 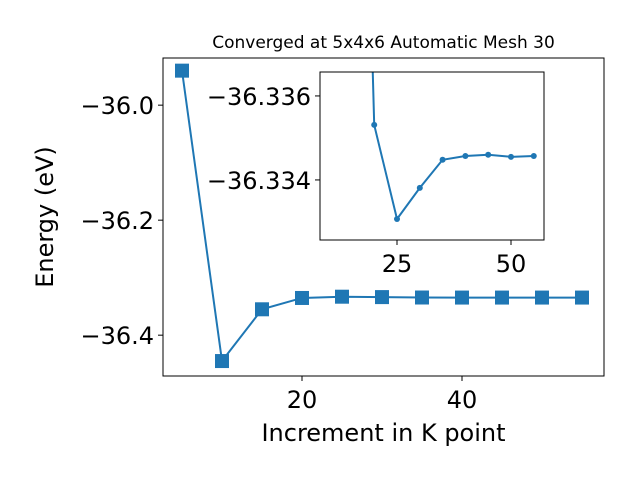 What do you see at coordinates (383, 433) in the screenshot?
I see `x-axis-label: Increment in K point` at bounding box center [383, 433].